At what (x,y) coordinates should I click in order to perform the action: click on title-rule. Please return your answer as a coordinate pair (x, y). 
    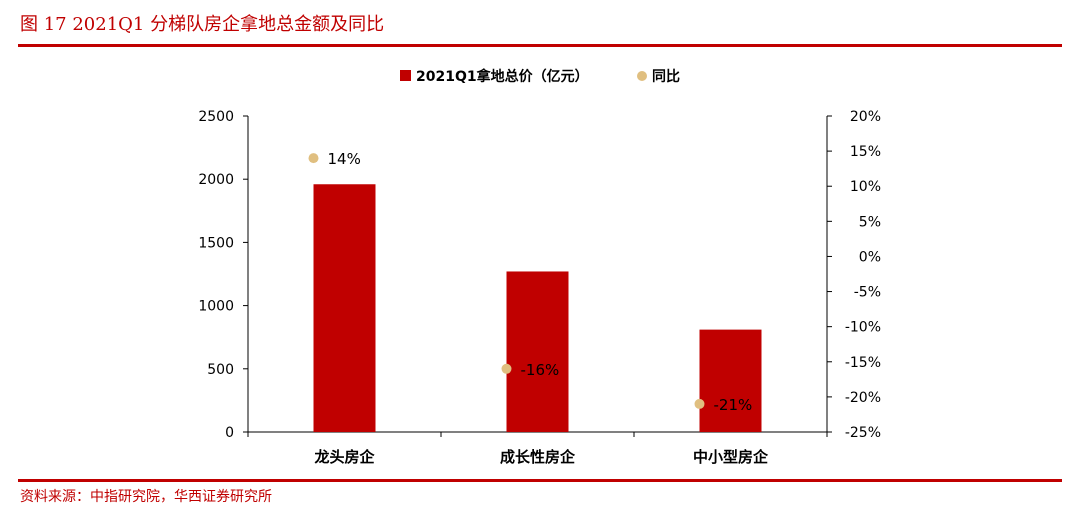
    Looking at the image, I should click on (540, 45).